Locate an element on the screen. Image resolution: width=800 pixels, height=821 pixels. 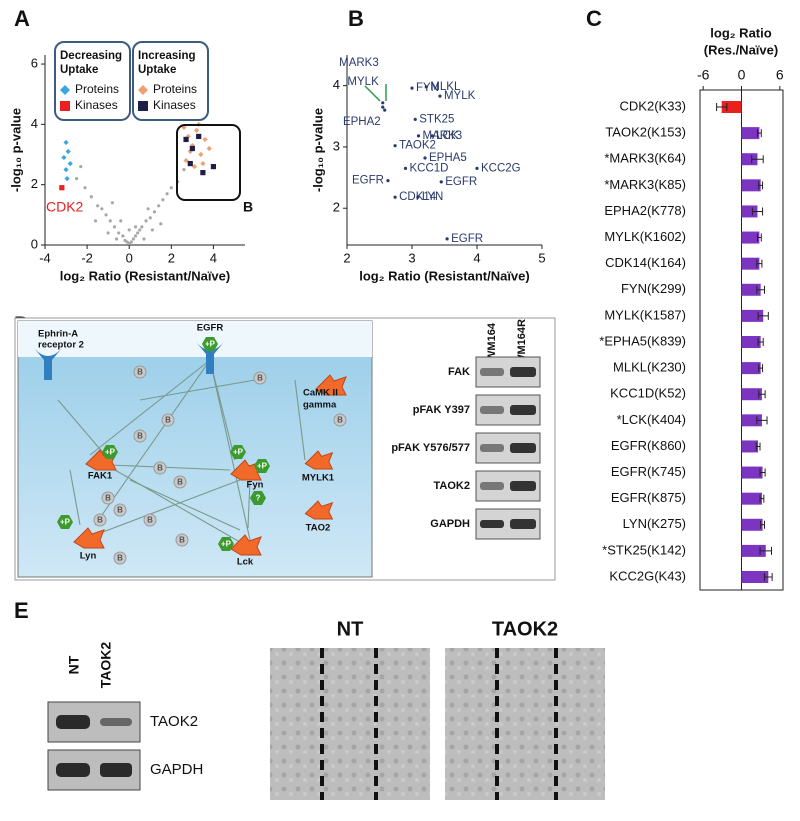
image-title: TAOK2 is located at coordinates (525, 629).